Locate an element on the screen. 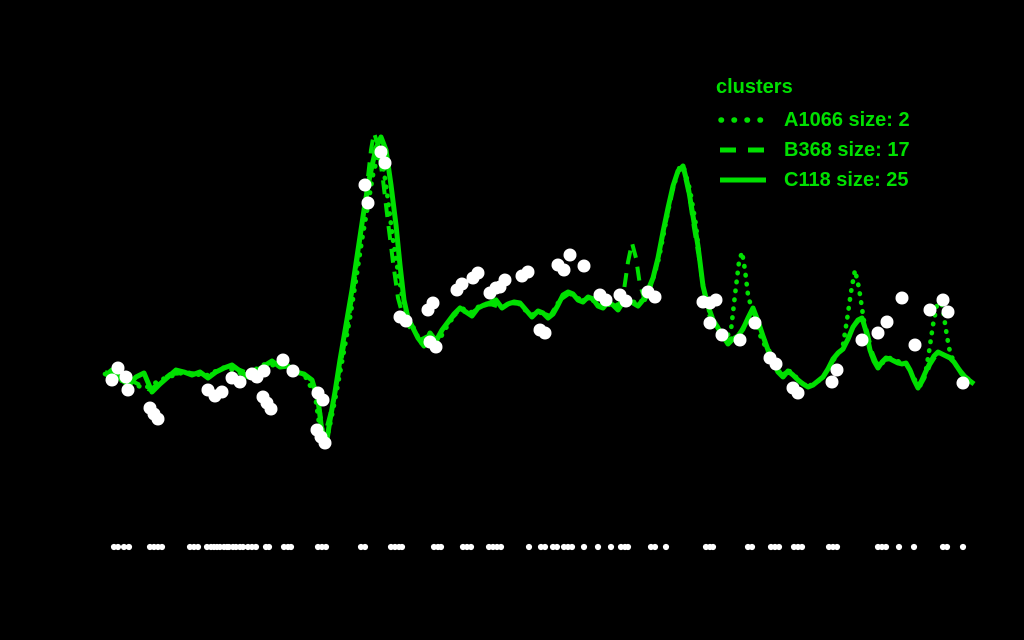  legend-entry-b368: B368 size: 17 is located at coordinates (813, 150).